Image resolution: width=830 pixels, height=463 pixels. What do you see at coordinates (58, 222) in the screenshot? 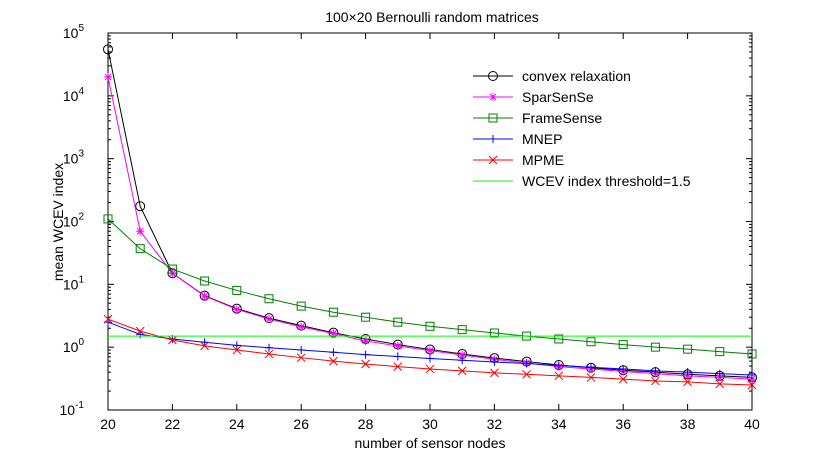
I see `y-axis-label: mean WCEV index` at bounding box center [58, 222].